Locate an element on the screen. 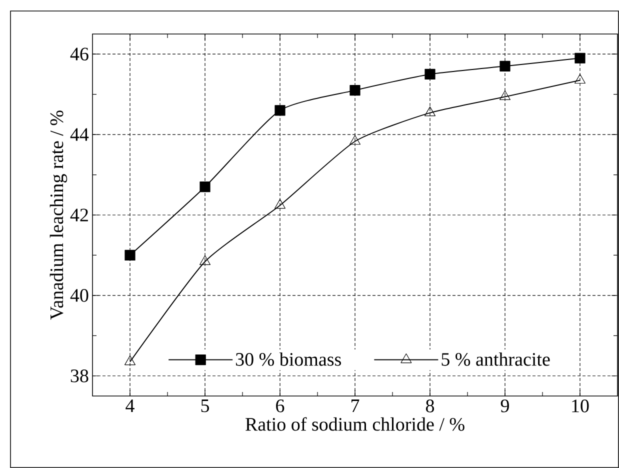 The height and width of the screenshot is (468, 619). x-tick-label: 7 is located at coordinates (356, 406).